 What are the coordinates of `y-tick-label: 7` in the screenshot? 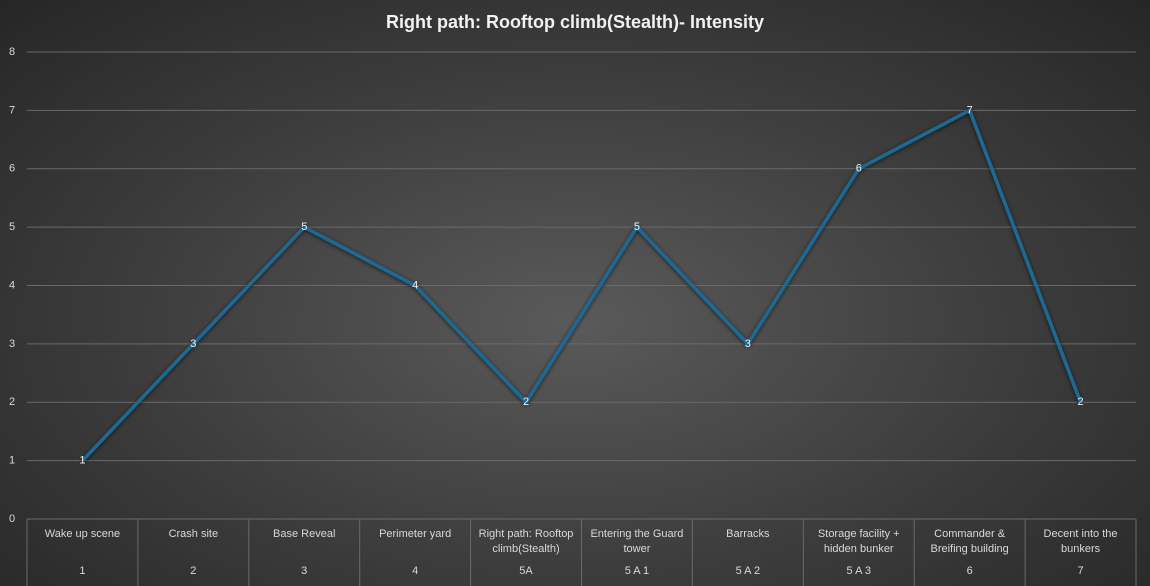 It's located at (12, 110).